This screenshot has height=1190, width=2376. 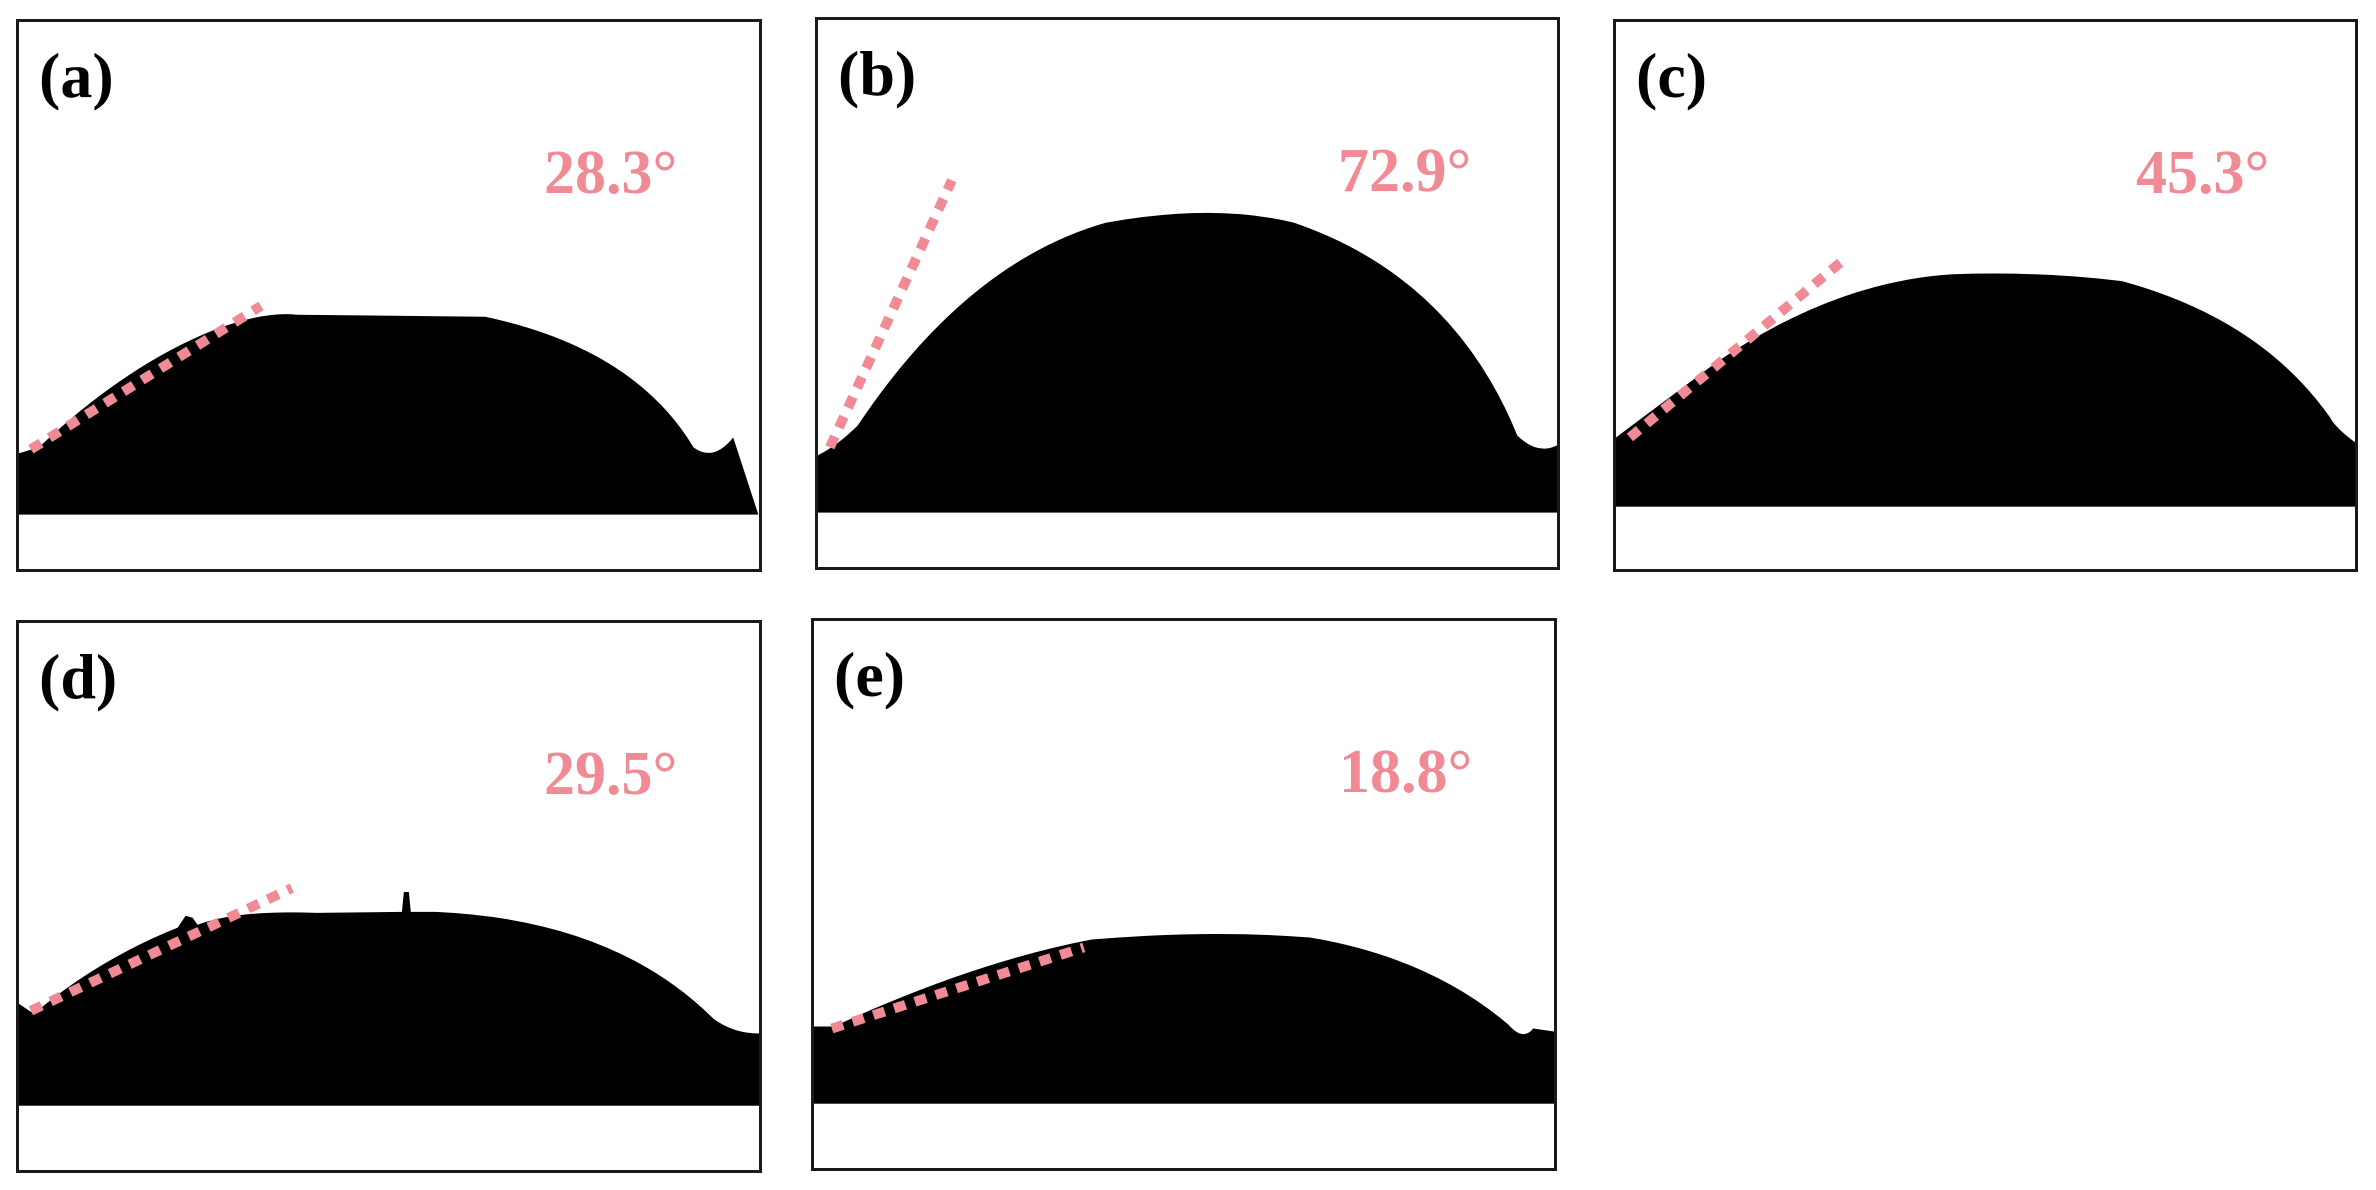 I want to click on contact-angle-e: 18.8°, so click(x=1406, y=772).